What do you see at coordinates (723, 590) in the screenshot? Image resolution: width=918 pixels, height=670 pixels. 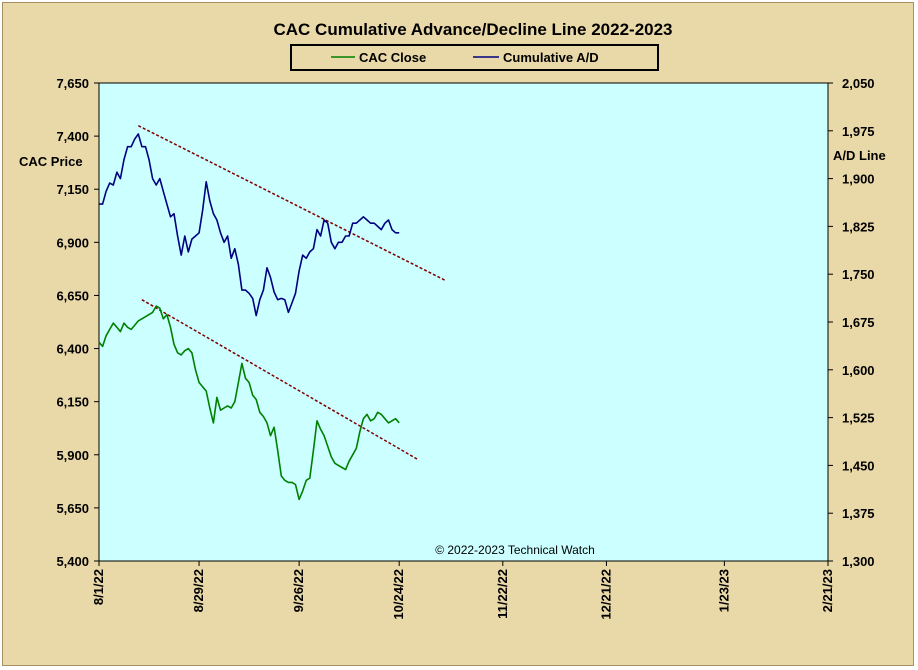 I see `x-tick-label: 1/23/23` at bounding box center [723, 590].